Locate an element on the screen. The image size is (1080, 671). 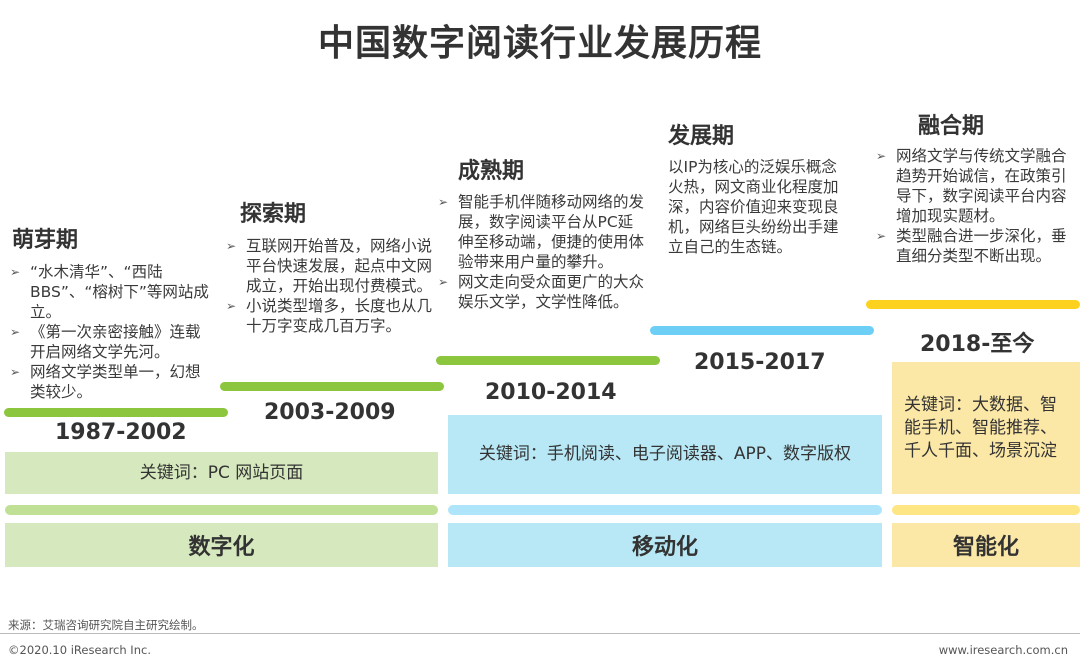
timeline-bar-mature is located at coordinates (548, 360).